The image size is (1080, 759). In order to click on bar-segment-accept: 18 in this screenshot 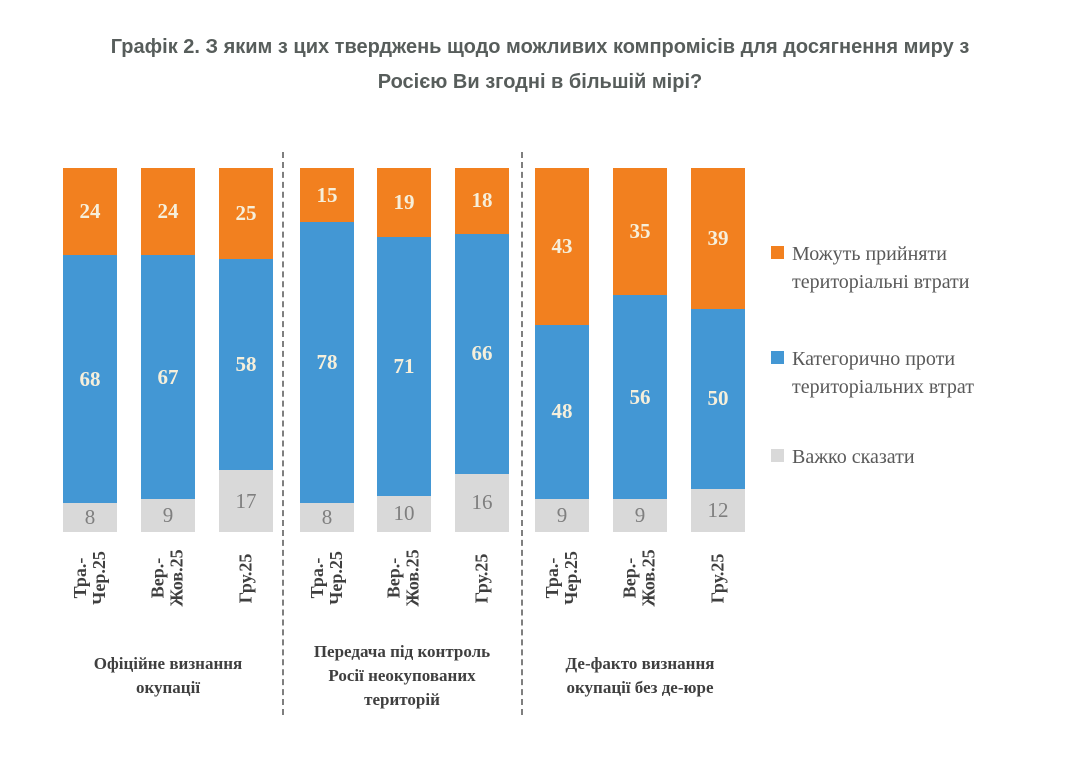, I will do `click(482, 201)`.